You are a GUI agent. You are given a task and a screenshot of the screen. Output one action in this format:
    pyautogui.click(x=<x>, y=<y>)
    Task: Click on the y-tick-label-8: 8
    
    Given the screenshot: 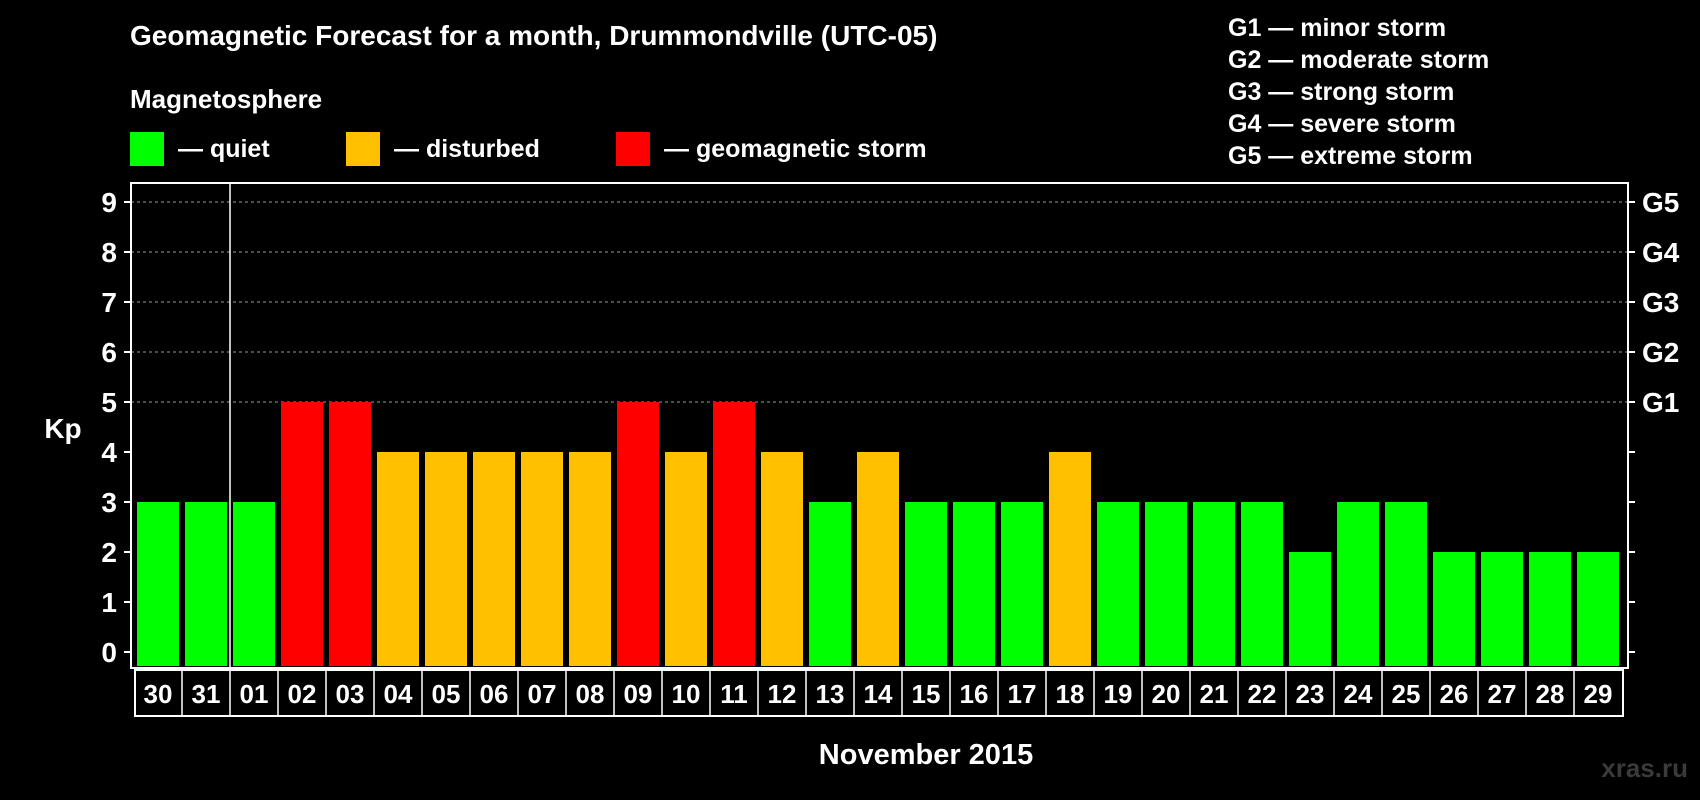 What is the action you would take?
    pyautogui.click(x=109, y=252)
    